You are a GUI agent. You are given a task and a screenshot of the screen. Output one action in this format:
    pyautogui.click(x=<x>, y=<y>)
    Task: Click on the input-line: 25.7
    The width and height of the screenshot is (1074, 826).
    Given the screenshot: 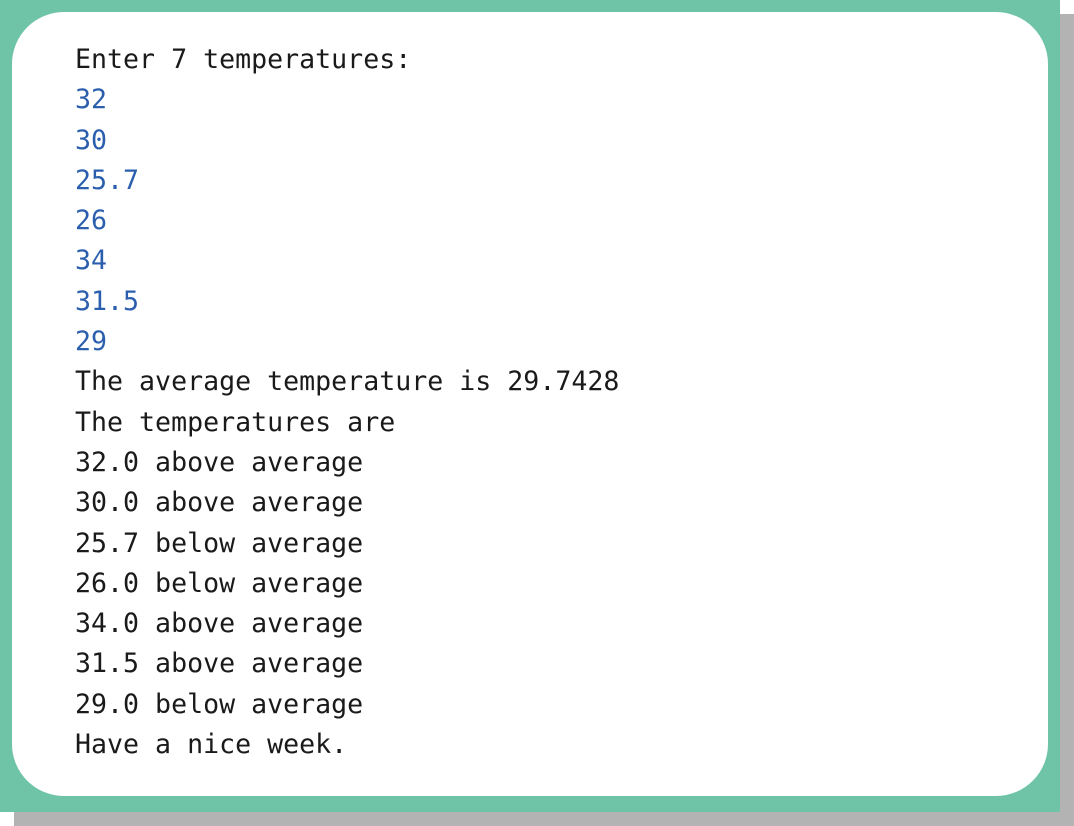 What is the action you would take?
    pyautogui.click(x=107, y=180)
    